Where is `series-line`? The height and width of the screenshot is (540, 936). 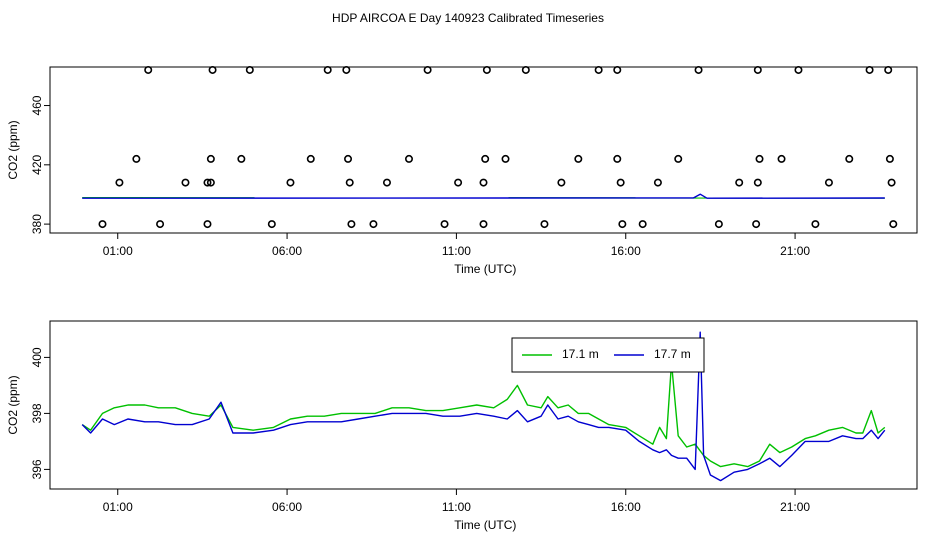
series-line is located at coordinates (483, 196).